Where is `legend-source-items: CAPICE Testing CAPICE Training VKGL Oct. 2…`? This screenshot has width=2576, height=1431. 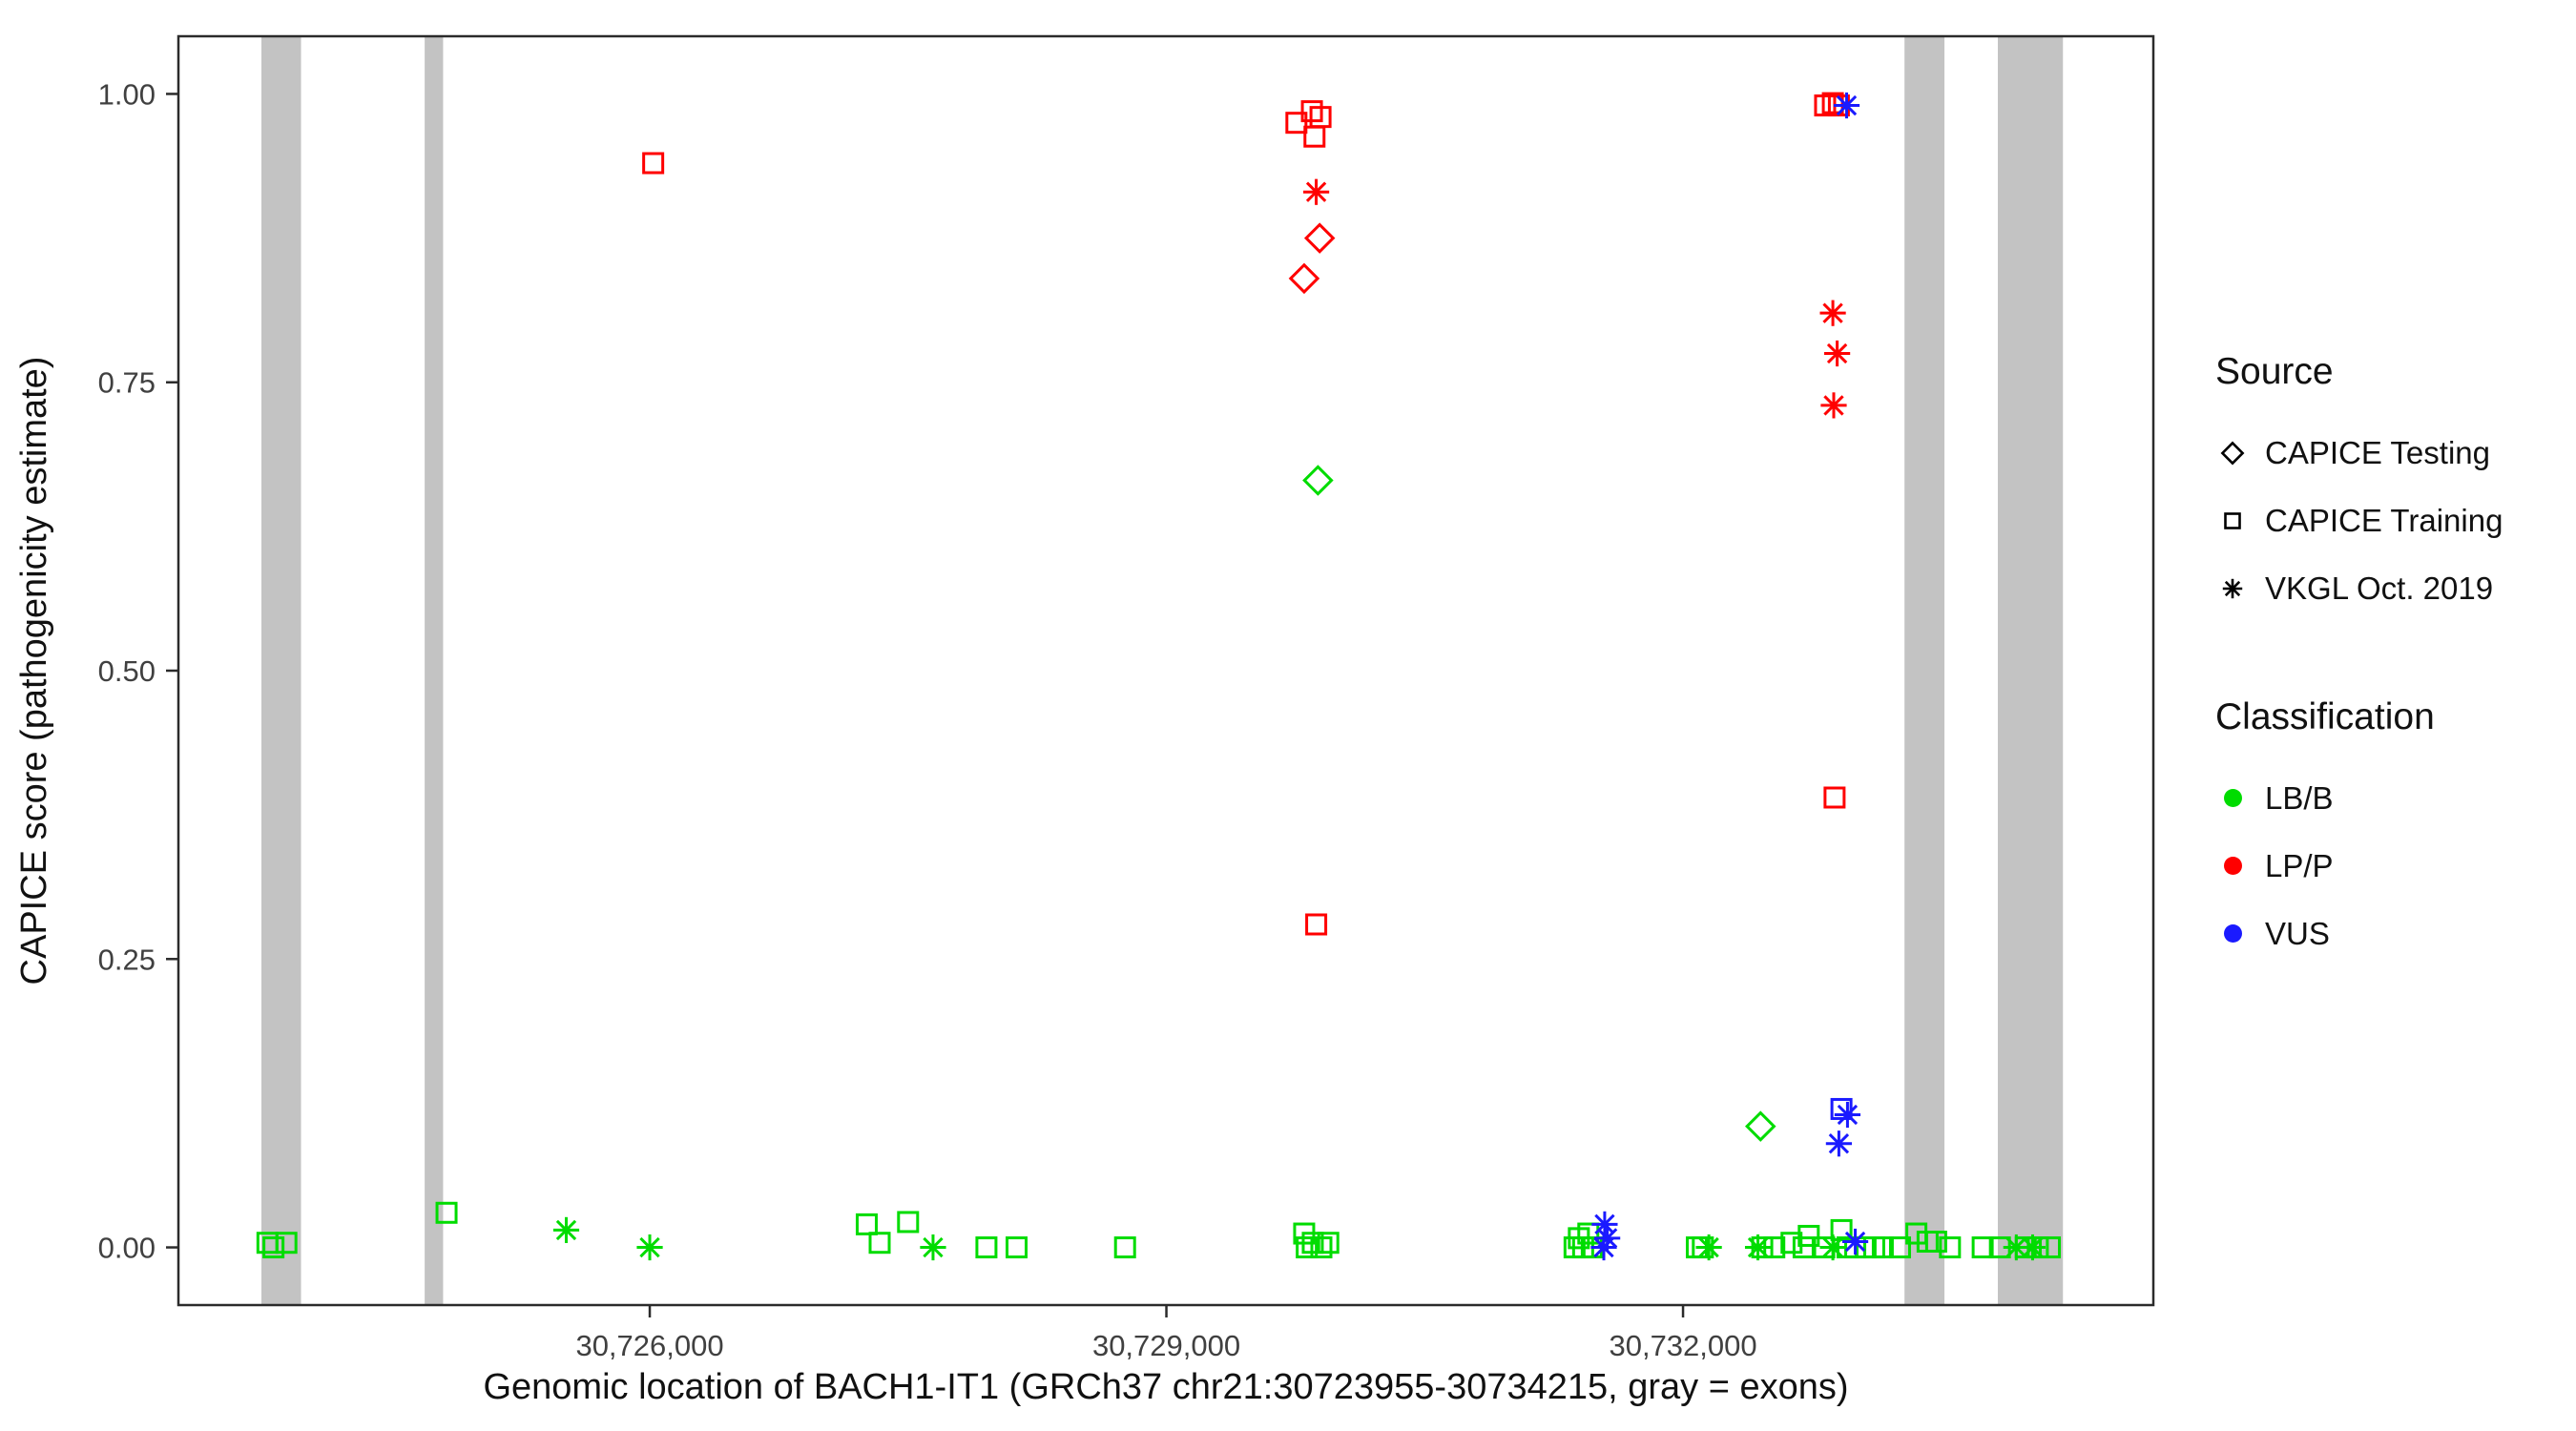
legend-source-items: CAPICE Testing CAPICE Training VKGL Oct. 2… is located at coordinates (2359, 520).